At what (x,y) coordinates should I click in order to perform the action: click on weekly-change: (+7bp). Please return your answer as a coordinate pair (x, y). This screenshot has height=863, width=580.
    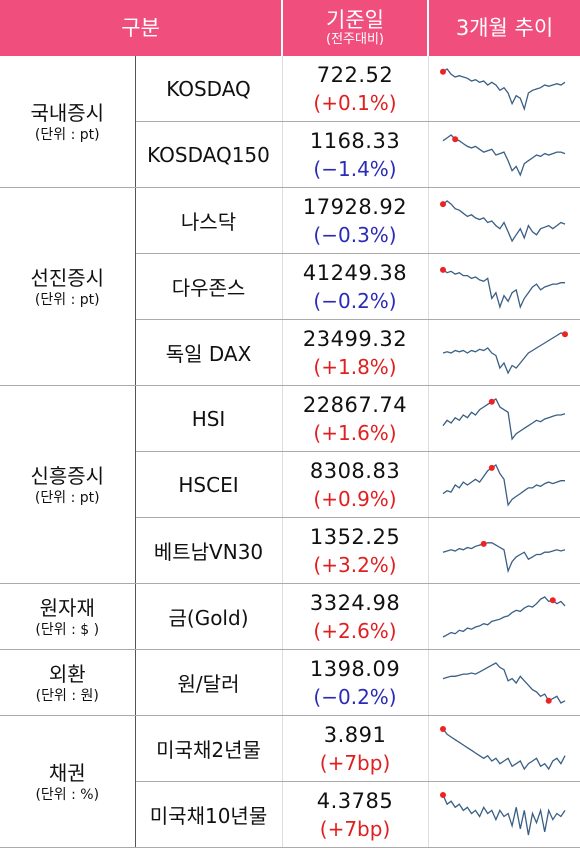
    Looking at the image, I should click on (355, 828).